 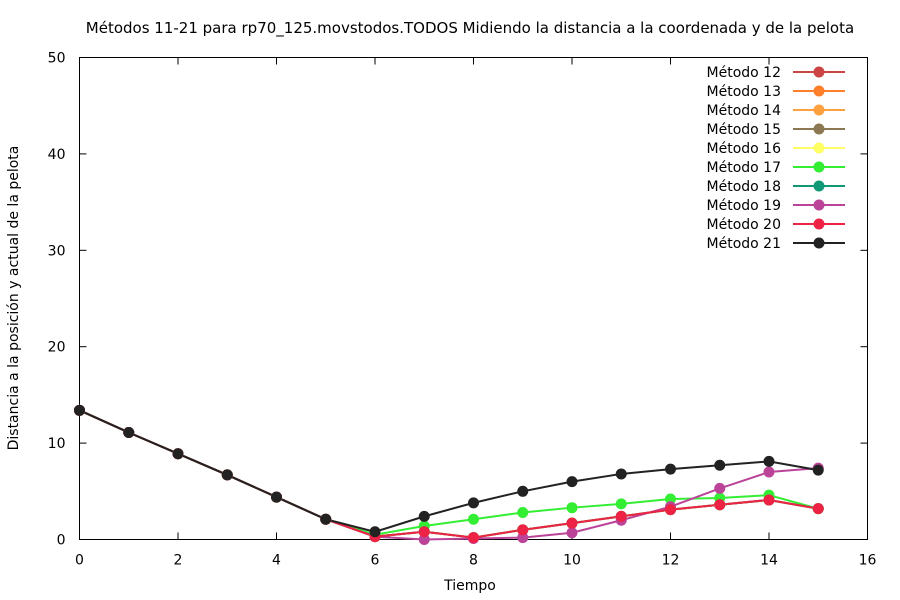 What do you see at coordinates (57, 251) in the screenshot?
I see `y-tick-label: 30` at bounding box center [57, 251].